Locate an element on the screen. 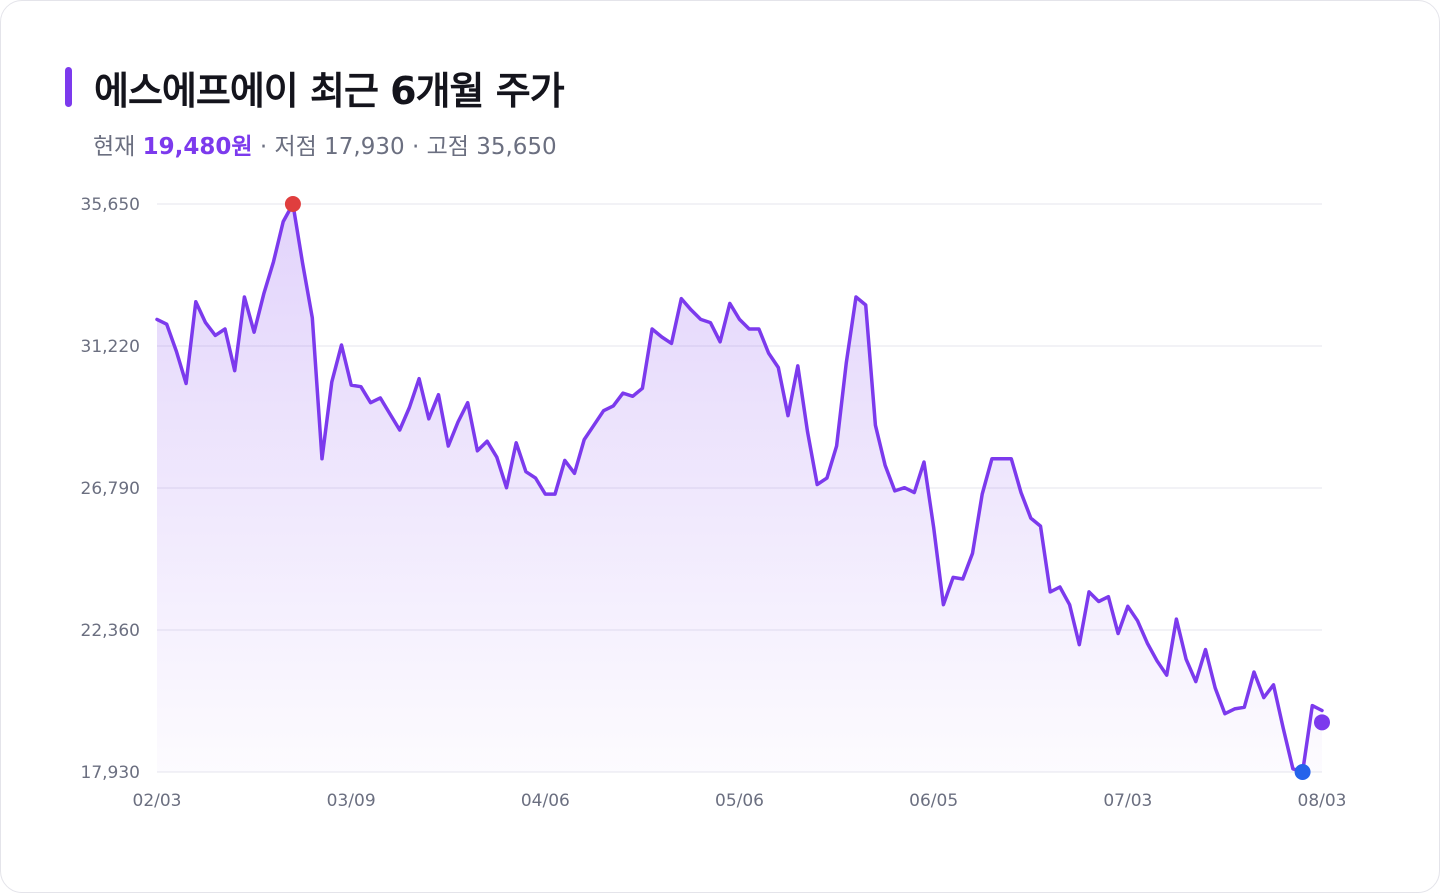 This screenshot has height=893, width=1440. x-tick-label: 04/06 is located at coordinates (545, 801).